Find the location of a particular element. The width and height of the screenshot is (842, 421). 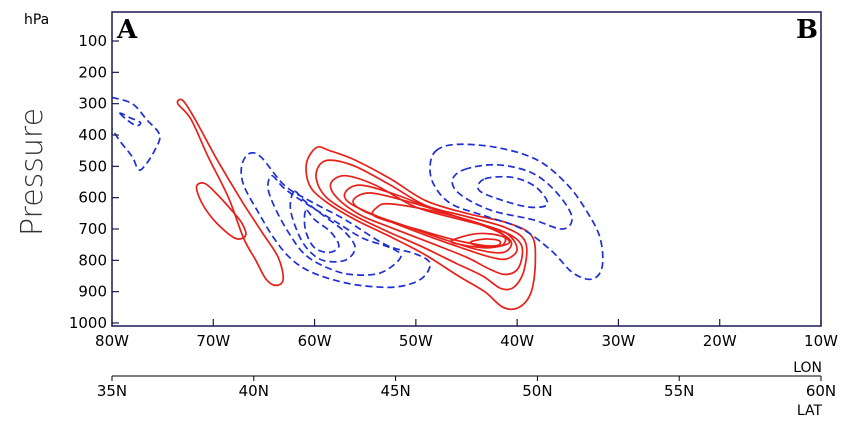

lon-tick-label: 80W is located at coordinates (112, 341).